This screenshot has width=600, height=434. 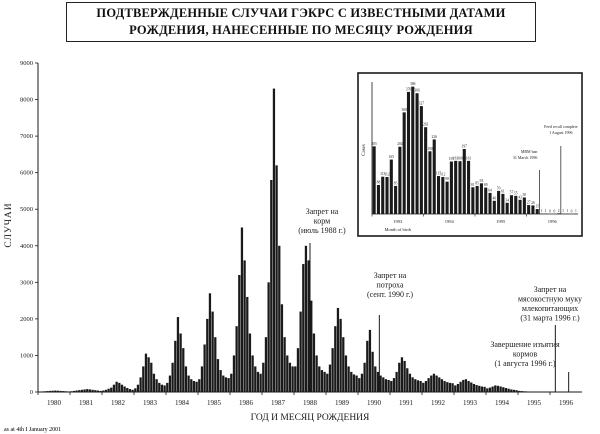 What do you see at coordinates (438, 403) in the screenshot?
I see `x-tick-label: 1992` at bounding box center [438, 403].